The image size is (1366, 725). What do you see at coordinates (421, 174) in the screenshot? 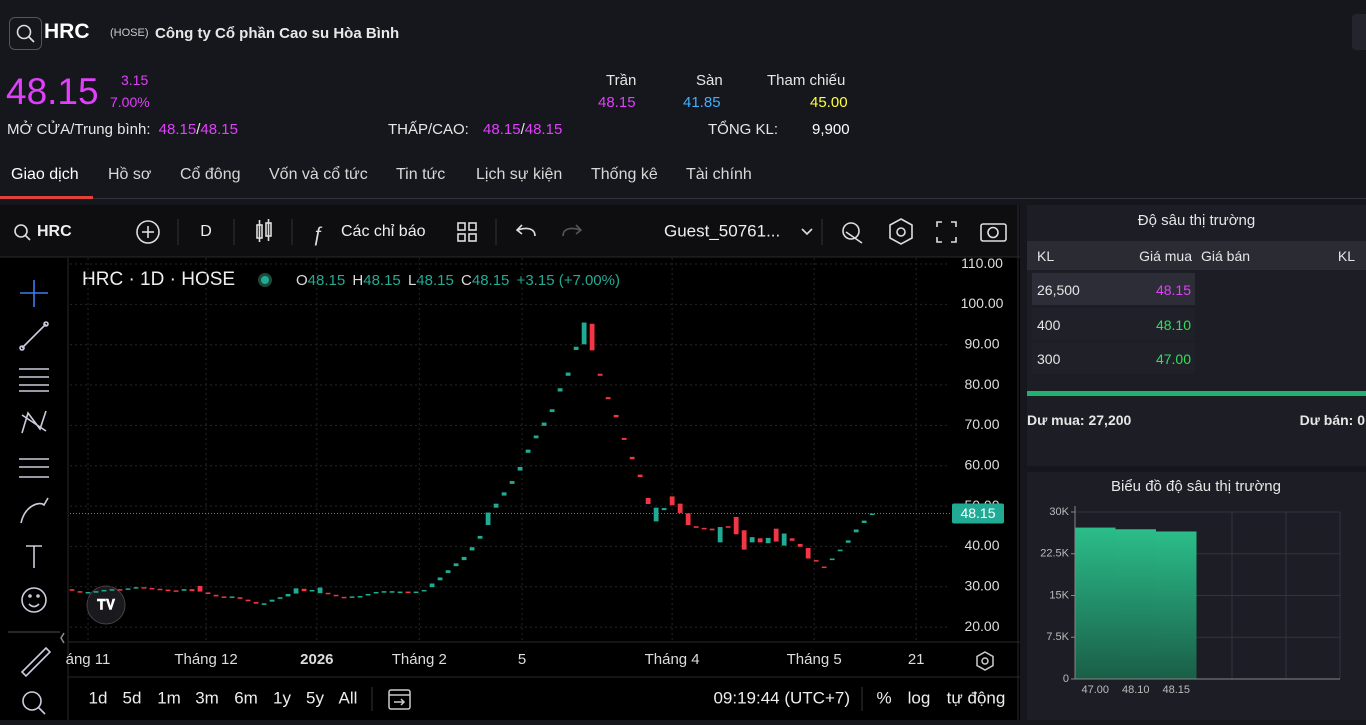
I see `tab: Tin tức` at bounding box center [421, 174].